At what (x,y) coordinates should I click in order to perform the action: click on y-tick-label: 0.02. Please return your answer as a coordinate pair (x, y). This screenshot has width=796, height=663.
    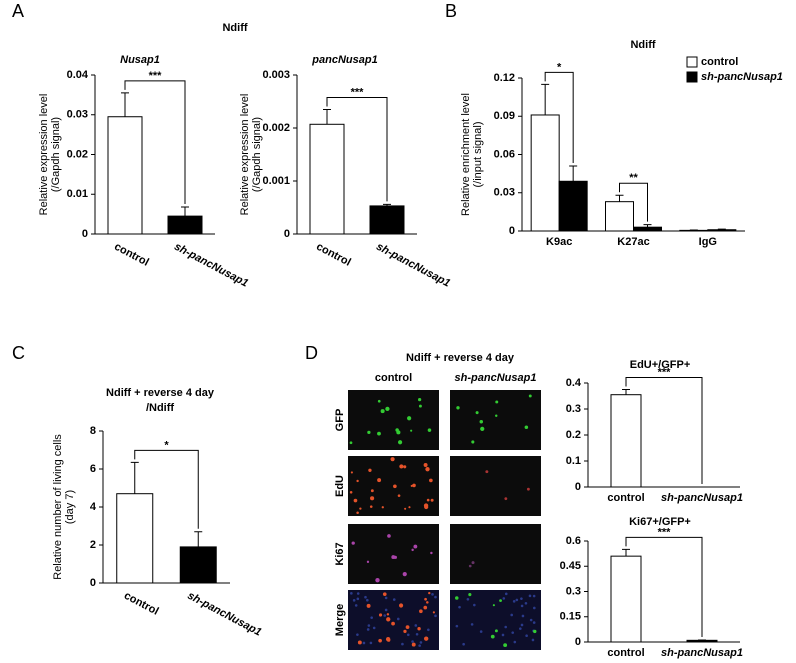
    Looking at the image, I should click on (77, 154).